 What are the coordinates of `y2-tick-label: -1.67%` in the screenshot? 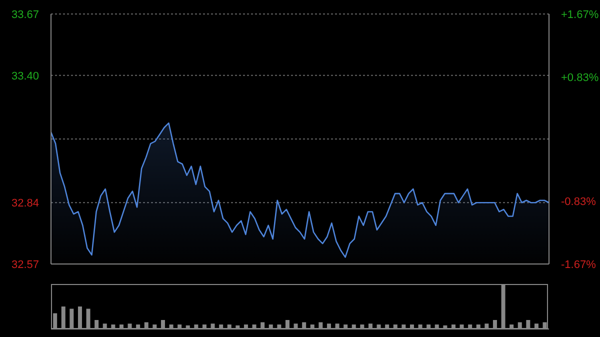 It's located at (578, 265).